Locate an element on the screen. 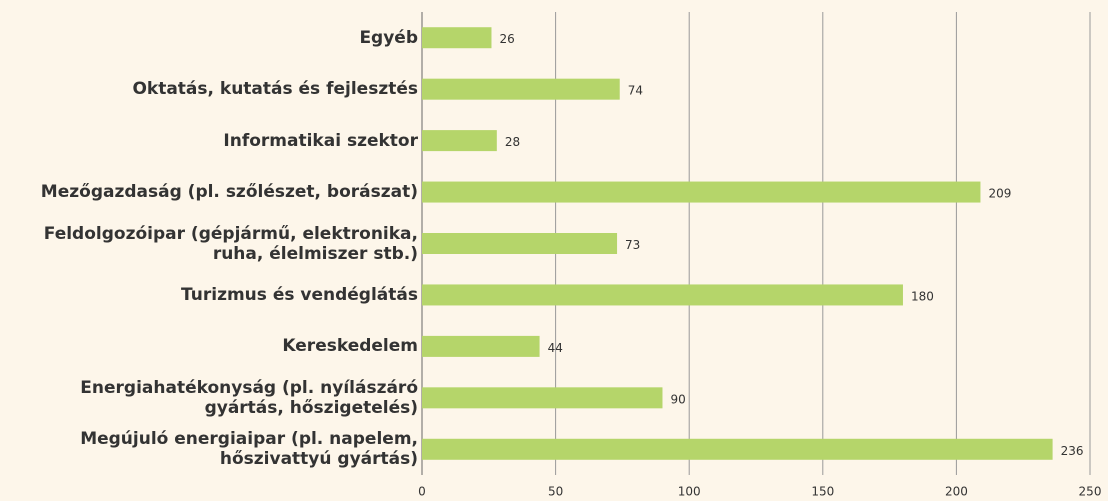 The image size is (1108, 501). x-tick-label: 200 is located at coordinates (956, 492).